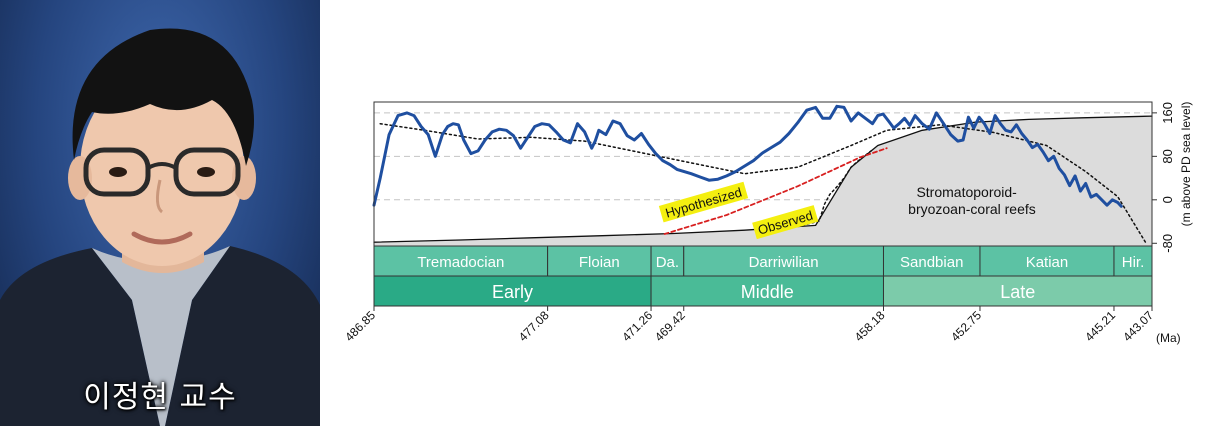  I want to click on label-hypothesized-highlight, so click(703, 202).